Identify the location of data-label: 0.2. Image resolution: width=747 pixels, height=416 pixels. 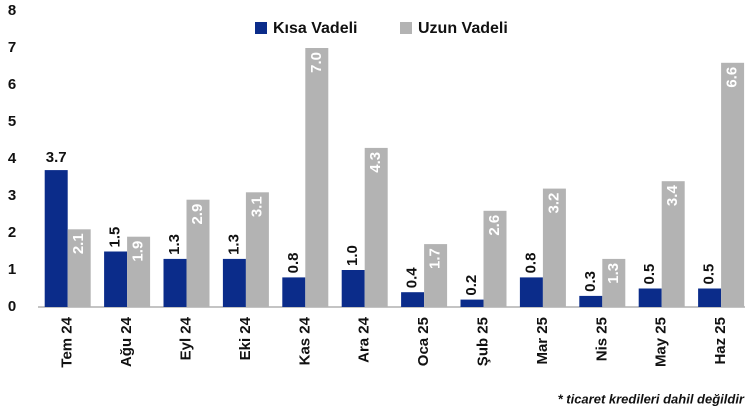
(471, 285).